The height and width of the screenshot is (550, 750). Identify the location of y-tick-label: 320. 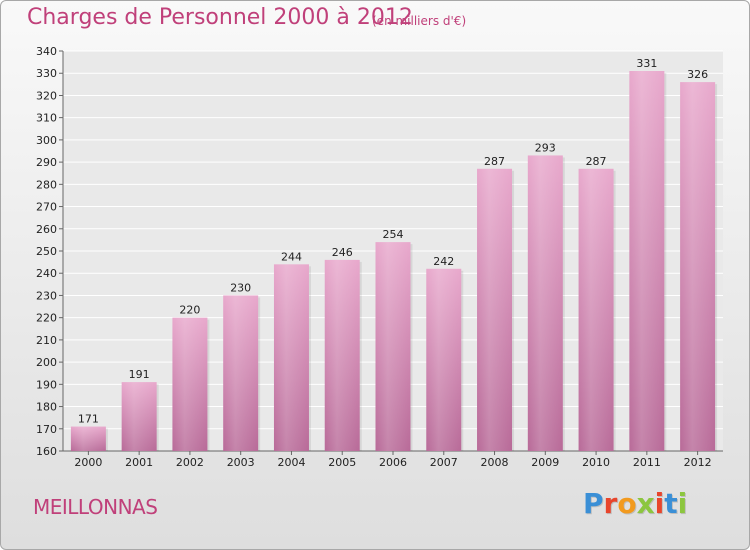
(46, 95).